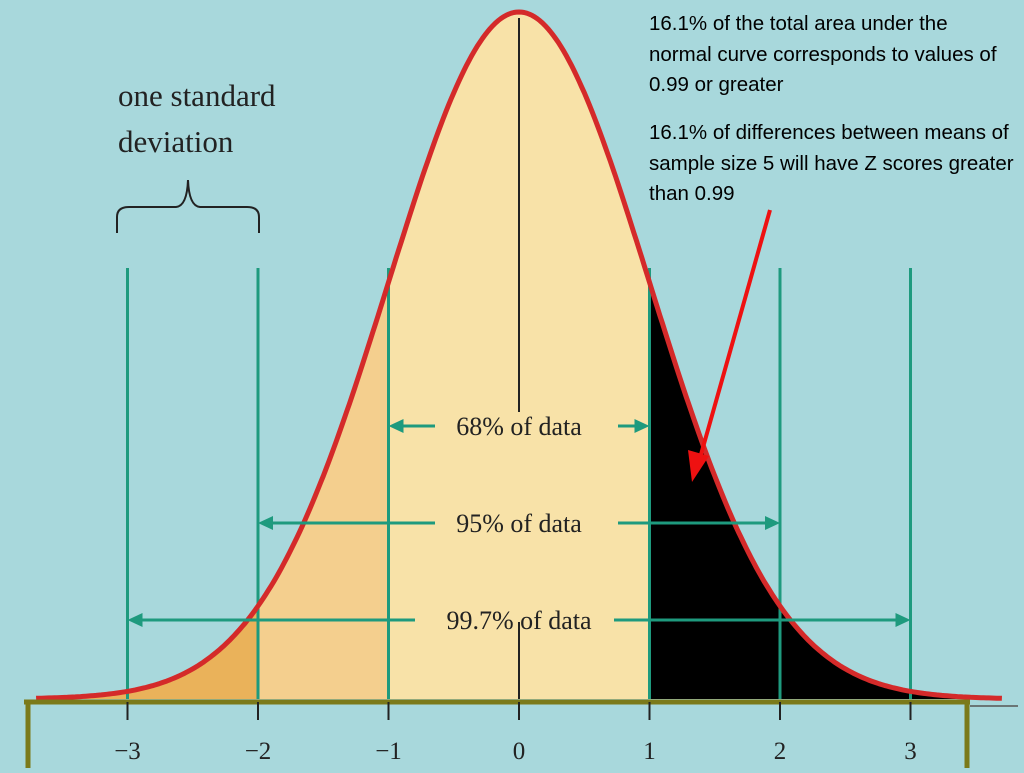 Image resolution: width=1024 pixels, height=773 pixels. I want to click on brace-label-line2: deviation, so click(176, 141).